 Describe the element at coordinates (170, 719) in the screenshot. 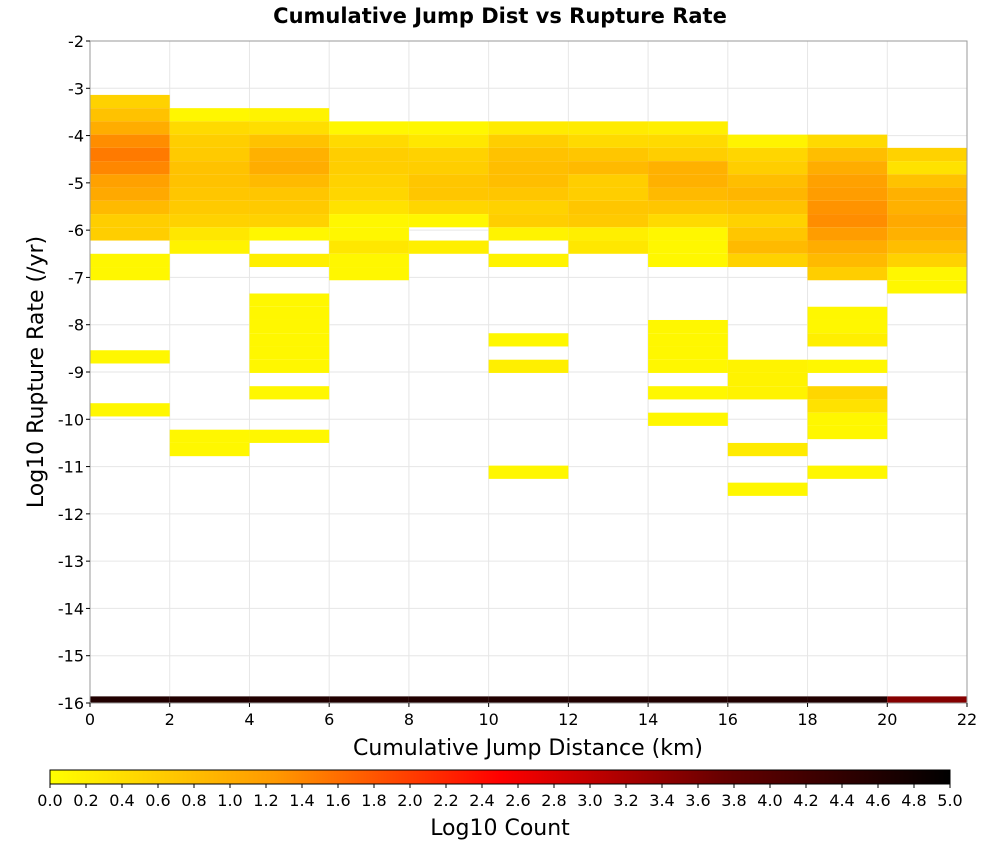

I see `x-tick-label: 2` at that location.